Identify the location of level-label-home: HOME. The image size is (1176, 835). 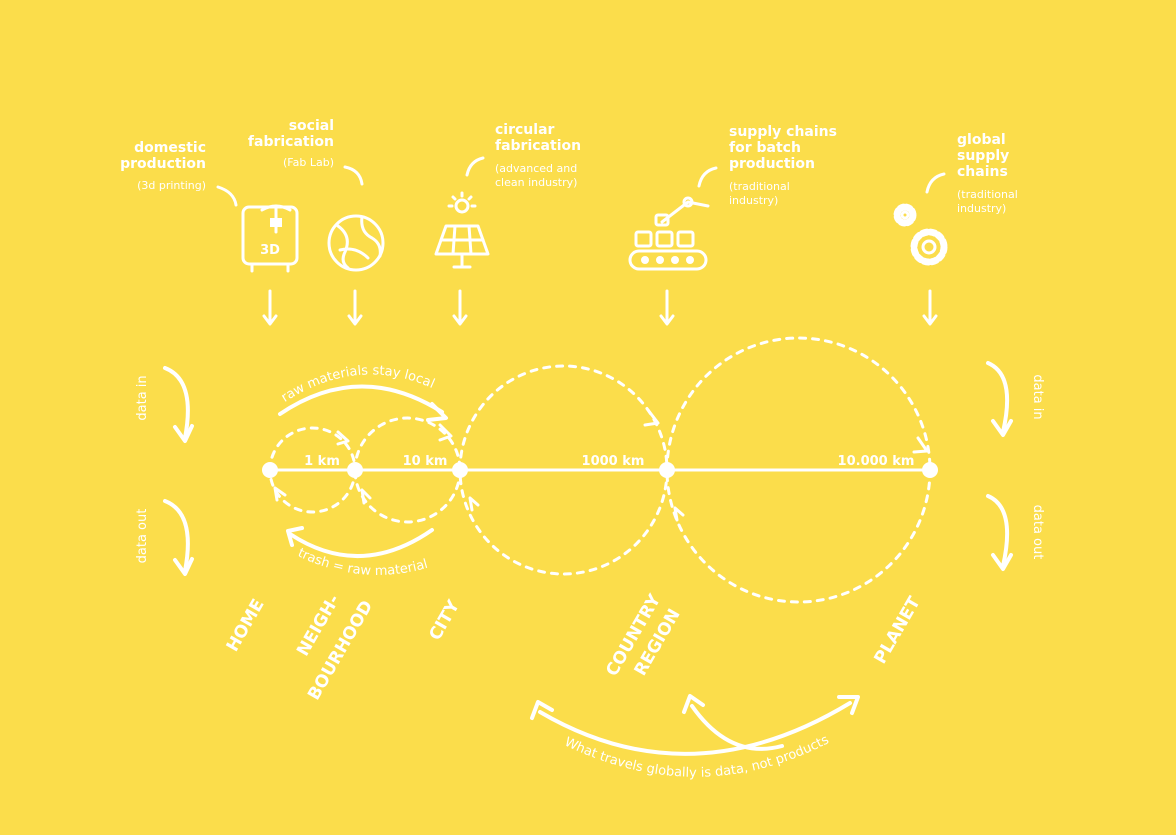
(246, 626).